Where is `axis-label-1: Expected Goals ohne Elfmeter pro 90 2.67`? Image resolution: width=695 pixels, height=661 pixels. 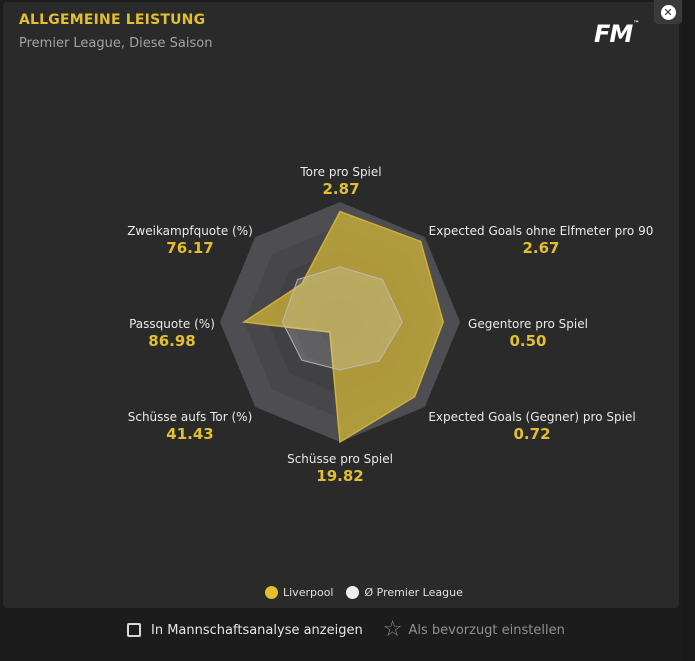
axis-label-1: Expected Goals ohne Elfmeter pro 90 2.67 is located at coordinates (541, 240).